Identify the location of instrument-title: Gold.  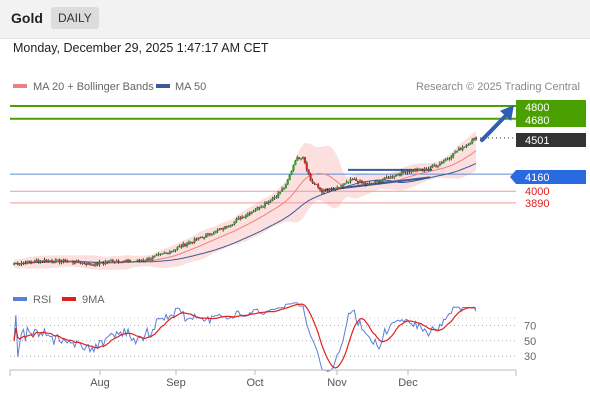
(27, 18).